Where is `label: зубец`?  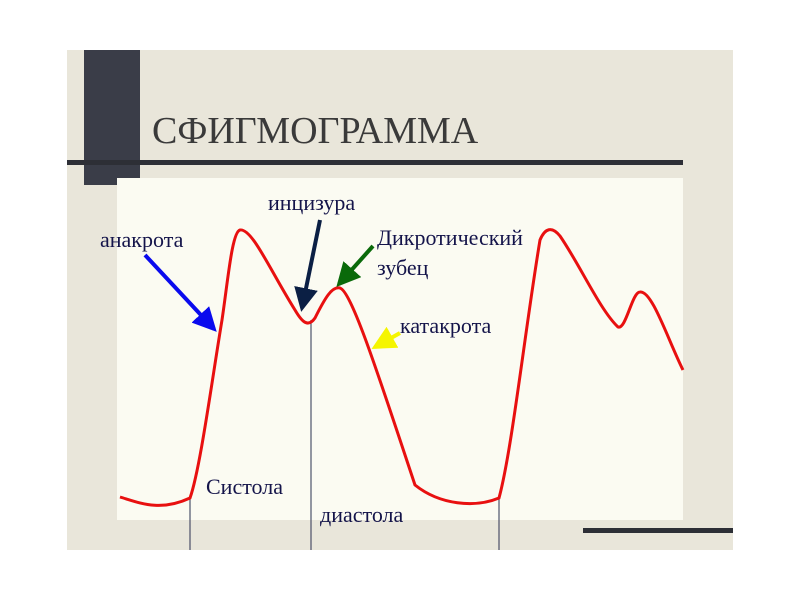 label: зубец is located at coordinates (403, 267).